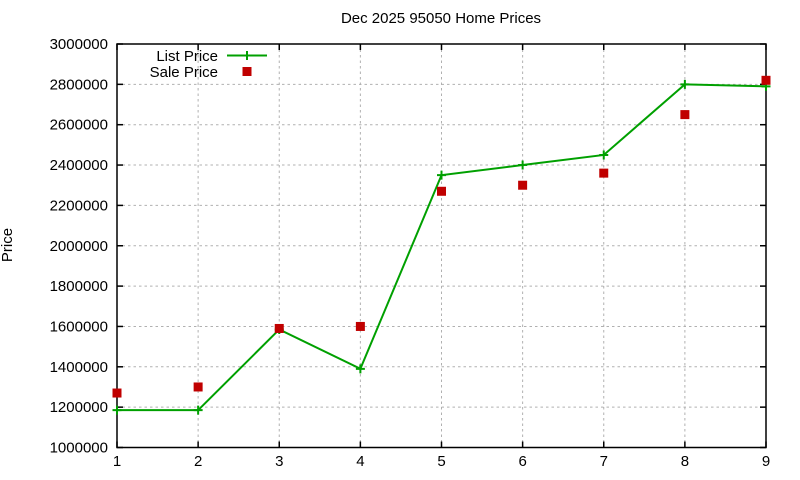 The width and height of the screenshot is (800, 480). I want to click on x-tick-label: 9, so click(766, 461).